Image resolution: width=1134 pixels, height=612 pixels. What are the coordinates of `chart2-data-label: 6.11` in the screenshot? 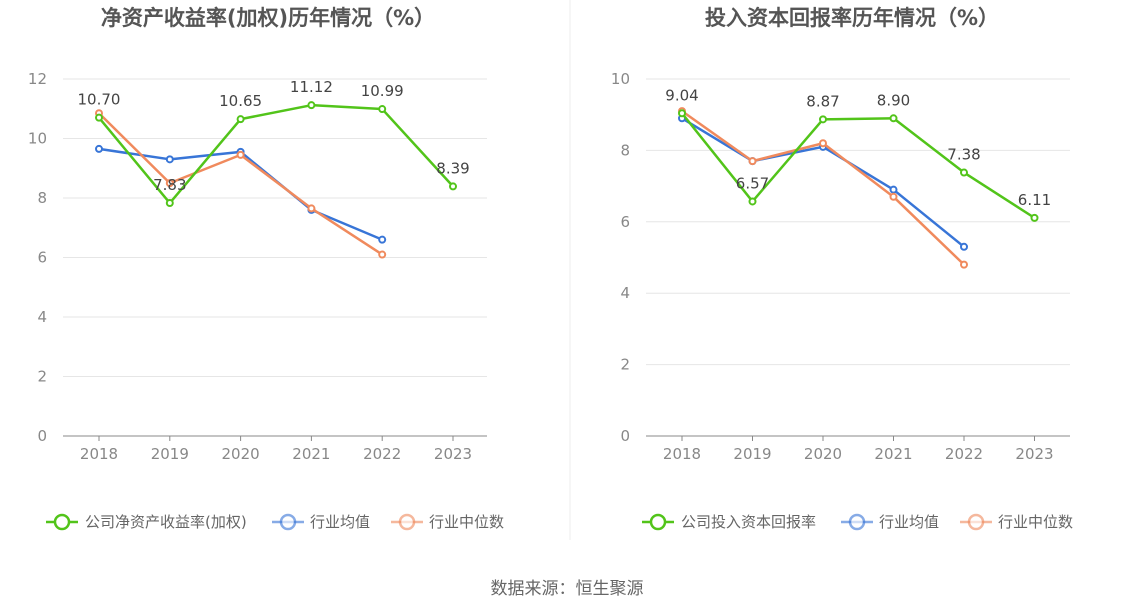 It's located at (1034, 200).